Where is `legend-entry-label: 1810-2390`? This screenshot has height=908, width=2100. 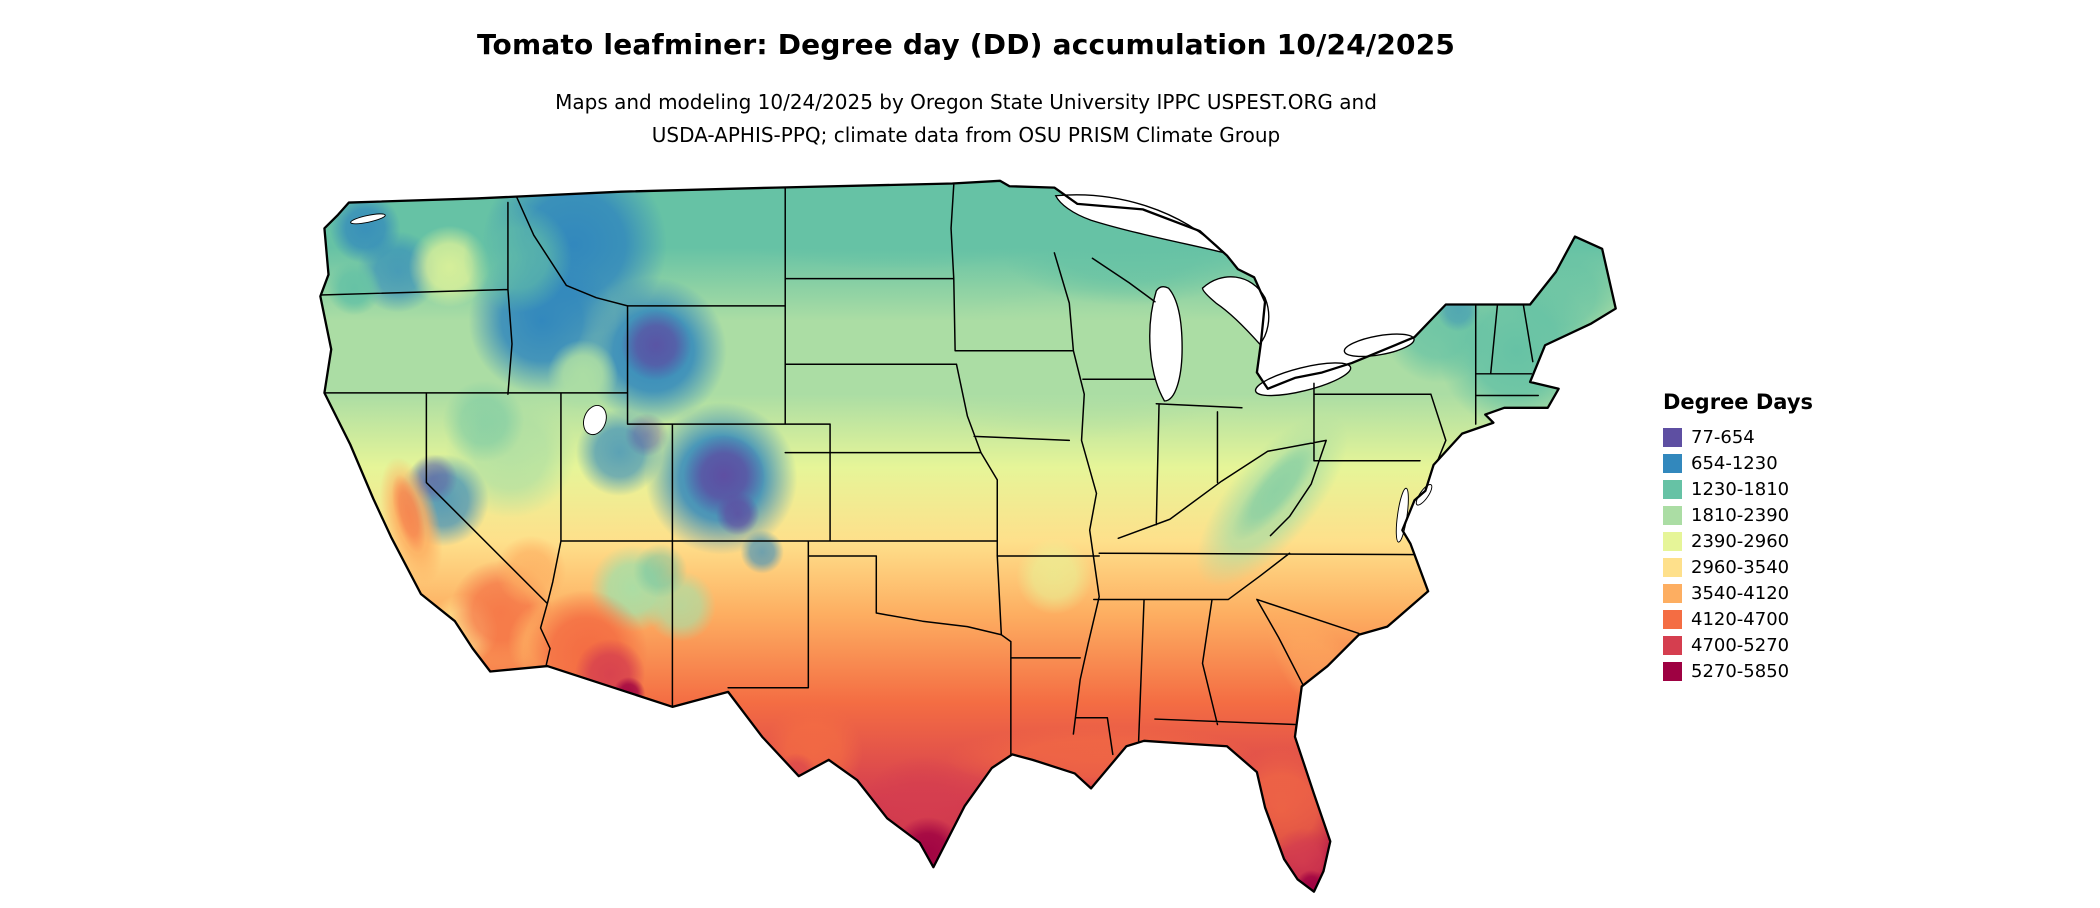
legend-entry-label: 1810-2390 is located at coordinates (1740, 515).